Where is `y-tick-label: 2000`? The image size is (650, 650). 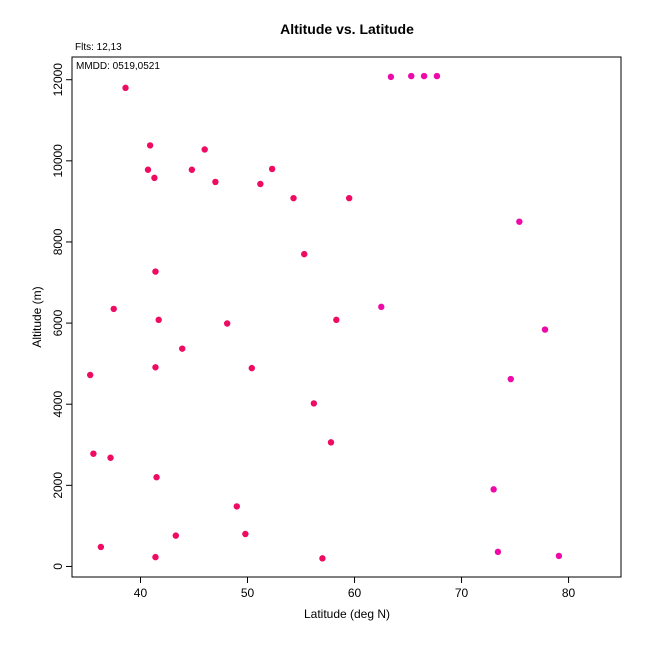
y-tick-label: 2000 is located at coordinates (58, 485).